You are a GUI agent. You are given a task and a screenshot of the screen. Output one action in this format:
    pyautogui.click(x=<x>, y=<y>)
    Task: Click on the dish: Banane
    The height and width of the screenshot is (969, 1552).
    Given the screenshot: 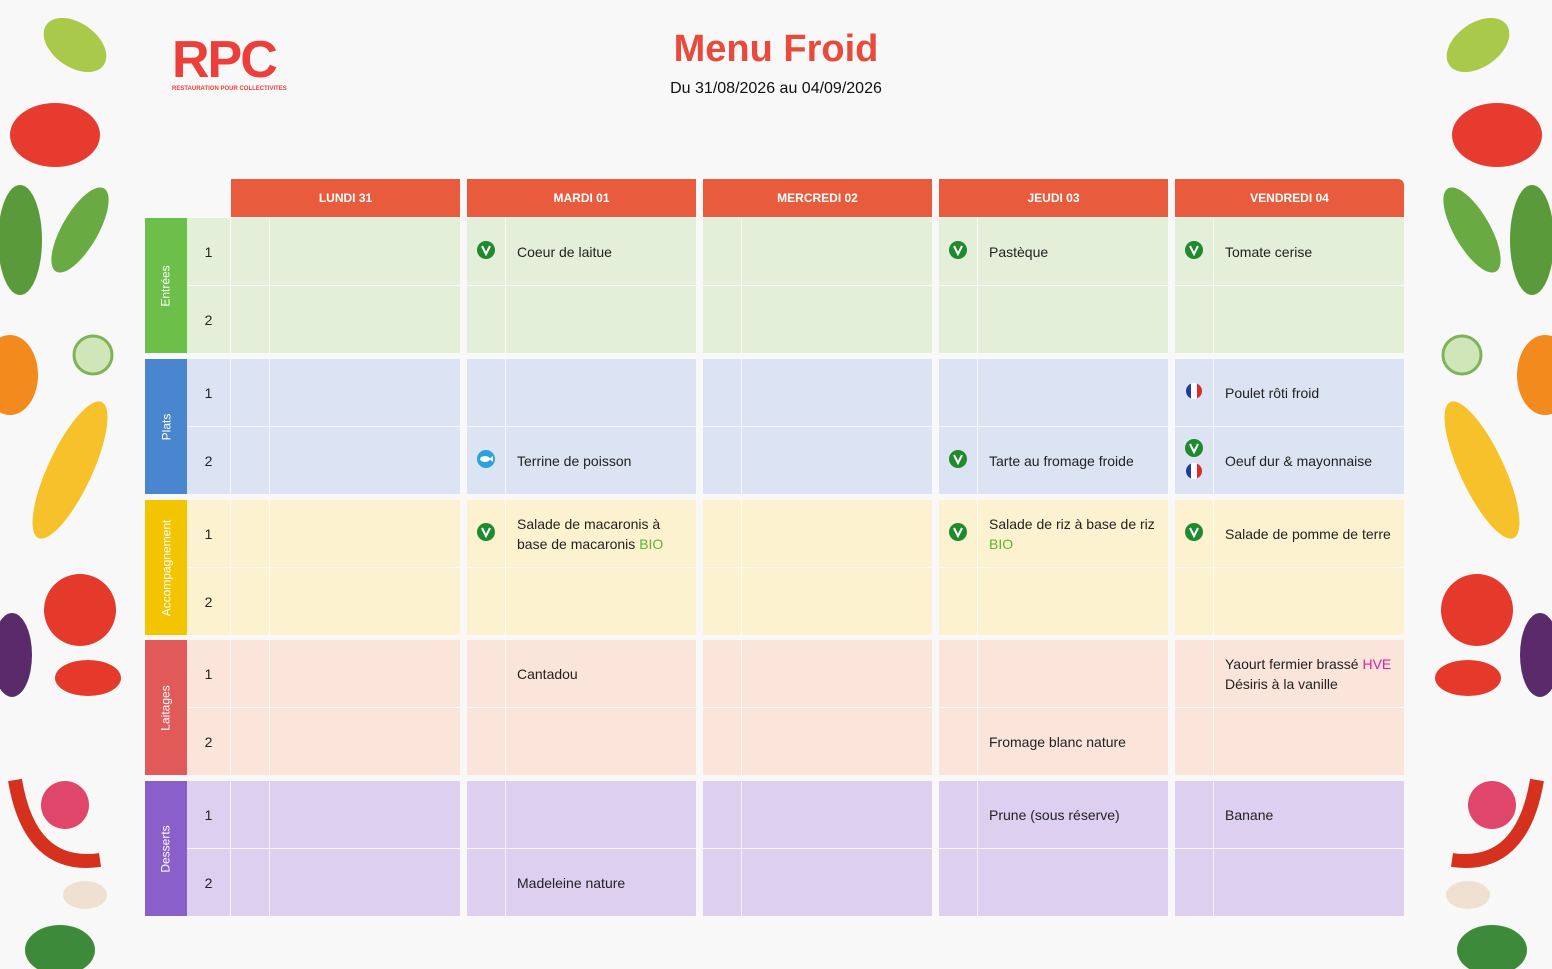 What is the action you would take?
    pyautogui.click(x=1310, y=814)
    